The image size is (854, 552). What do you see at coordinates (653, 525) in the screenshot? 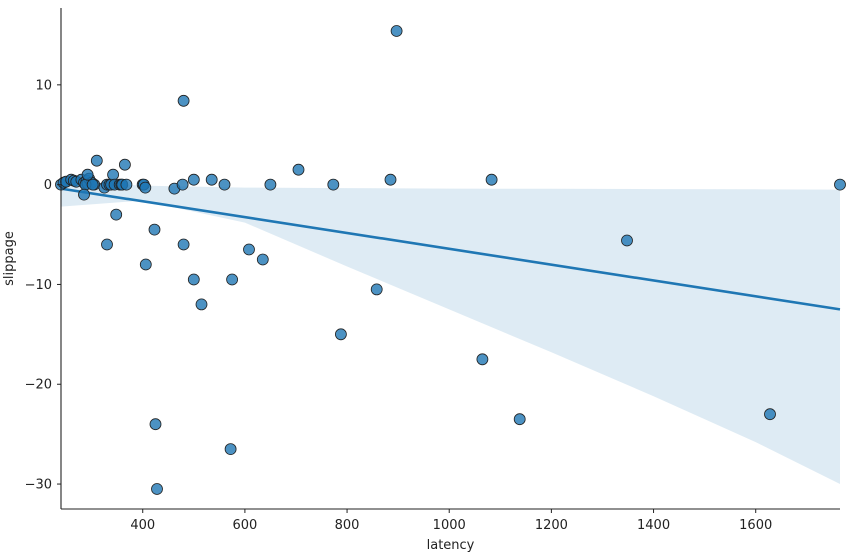
I see `x-tick-label: 1400` at bounding box center [653, 525].